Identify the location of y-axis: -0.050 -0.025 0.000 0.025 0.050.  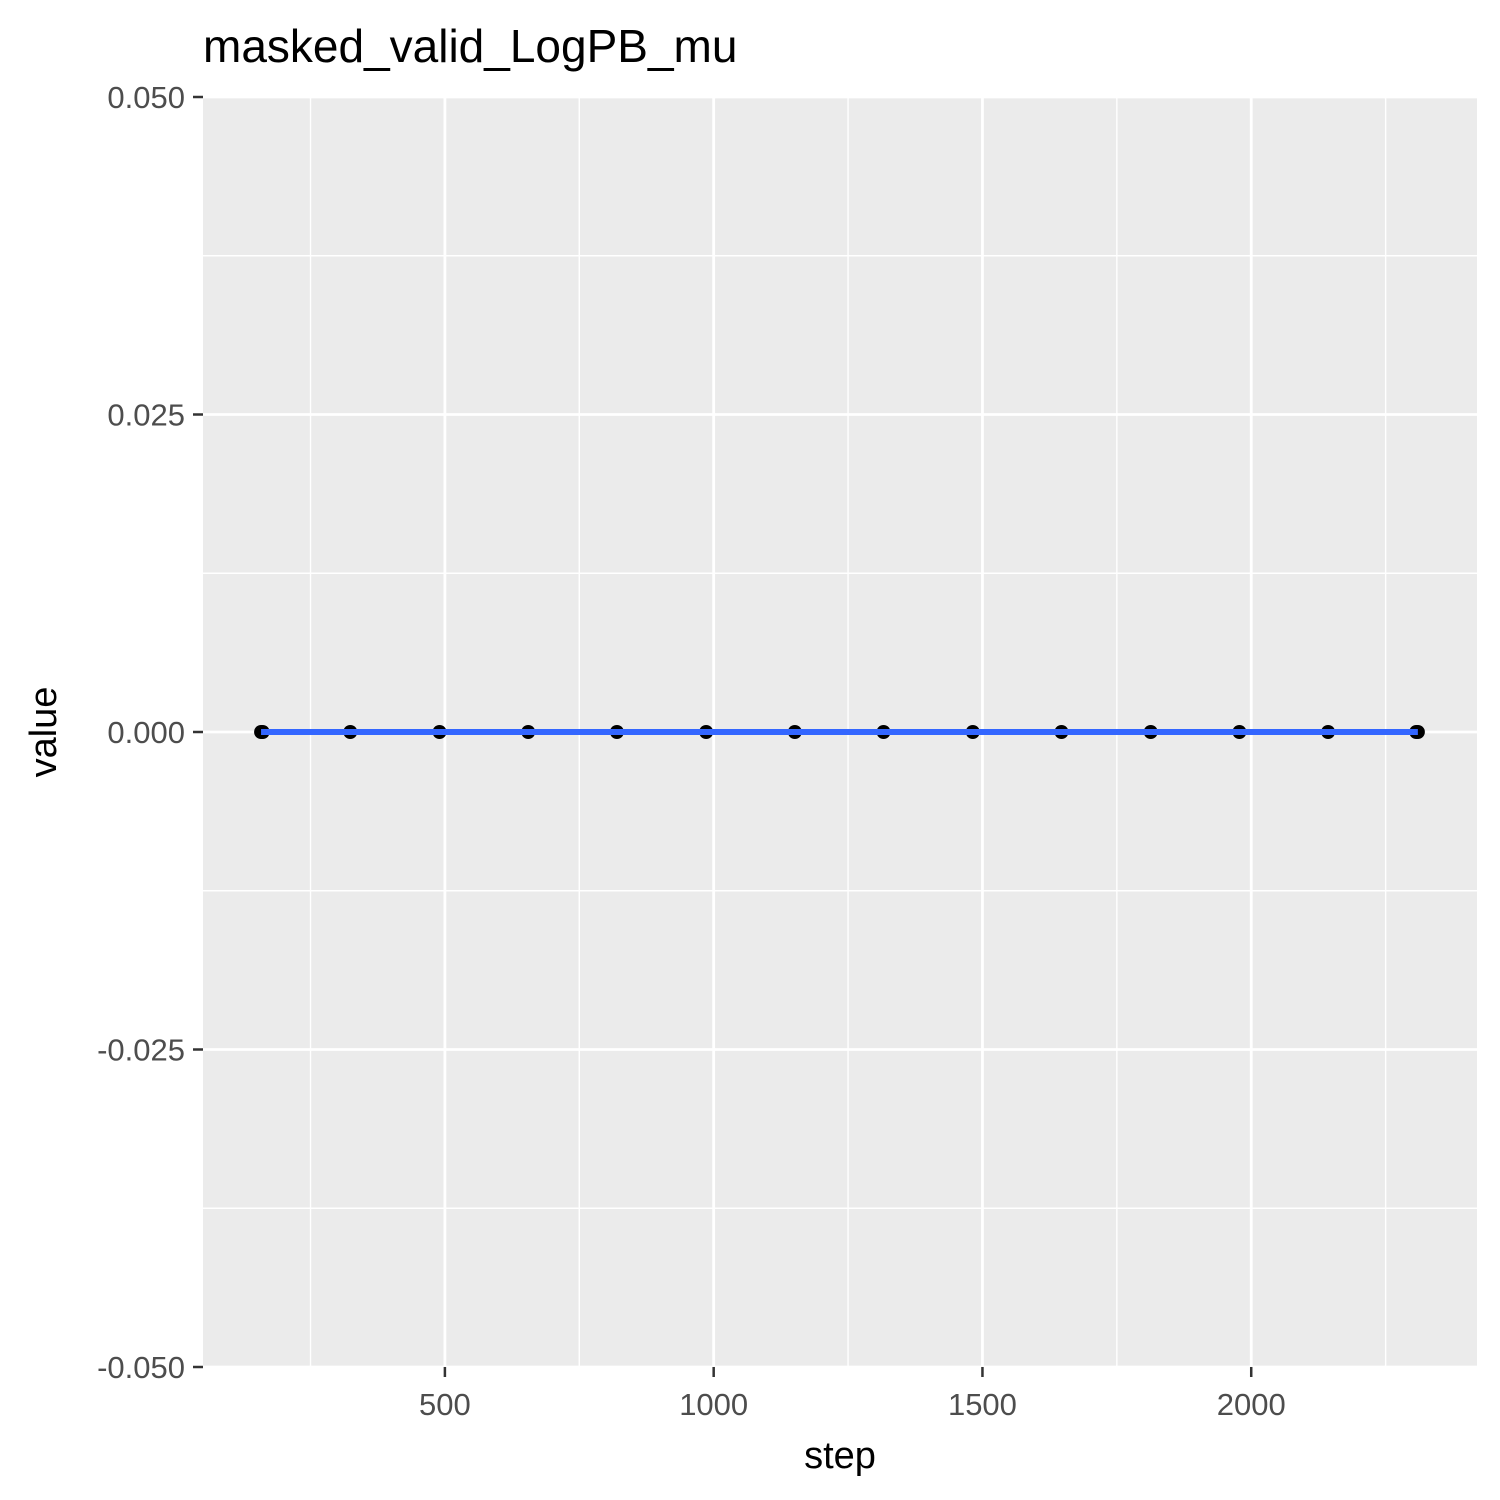
(150, 732).